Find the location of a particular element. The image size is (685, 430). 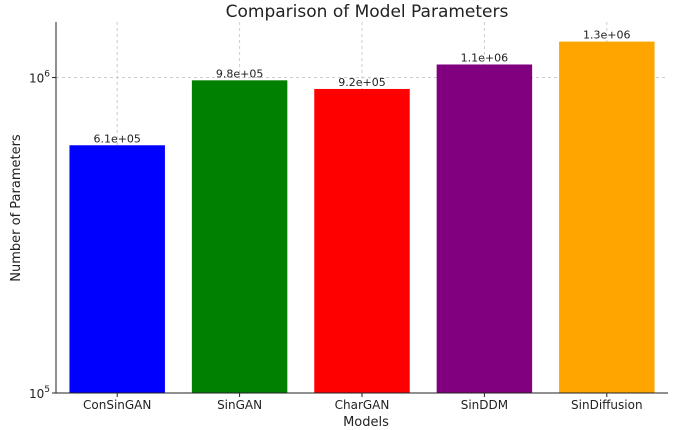

bar-singan is located at coordinates (239, 236).